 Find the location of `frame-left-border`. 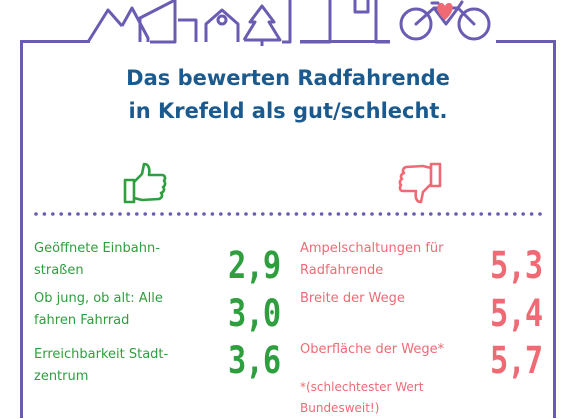

frame-left-border is located at coordinates (21, 229).